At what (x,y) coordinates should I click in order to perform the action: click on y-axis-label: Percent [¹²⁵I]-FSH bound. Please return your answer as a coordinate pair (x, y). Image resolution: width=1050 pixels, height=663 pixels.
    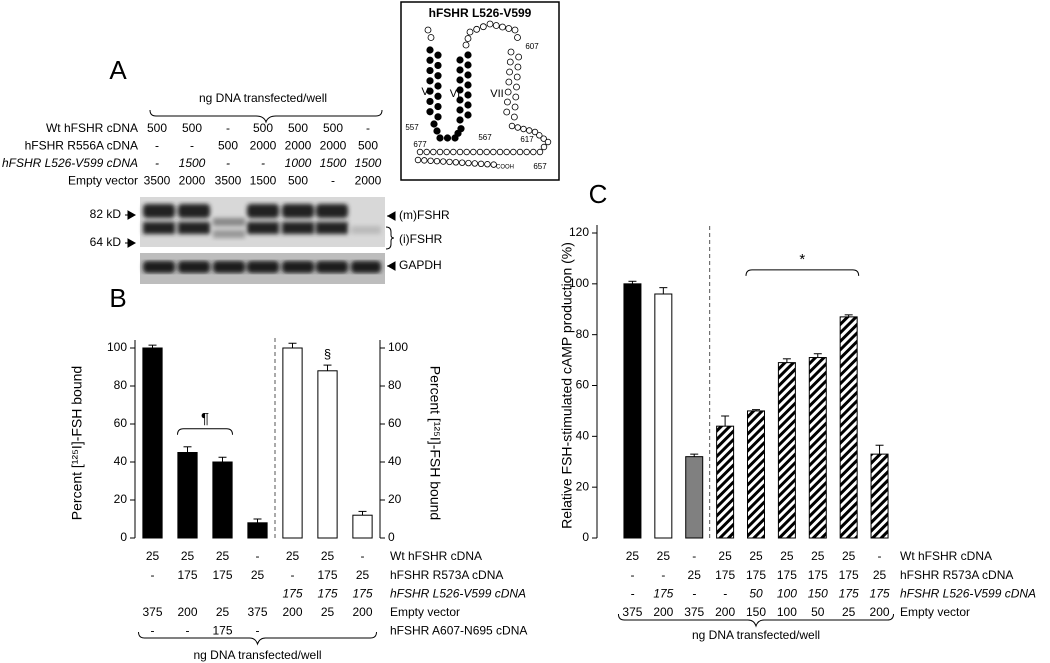
    Looking at the image, I should click on (77, 443).